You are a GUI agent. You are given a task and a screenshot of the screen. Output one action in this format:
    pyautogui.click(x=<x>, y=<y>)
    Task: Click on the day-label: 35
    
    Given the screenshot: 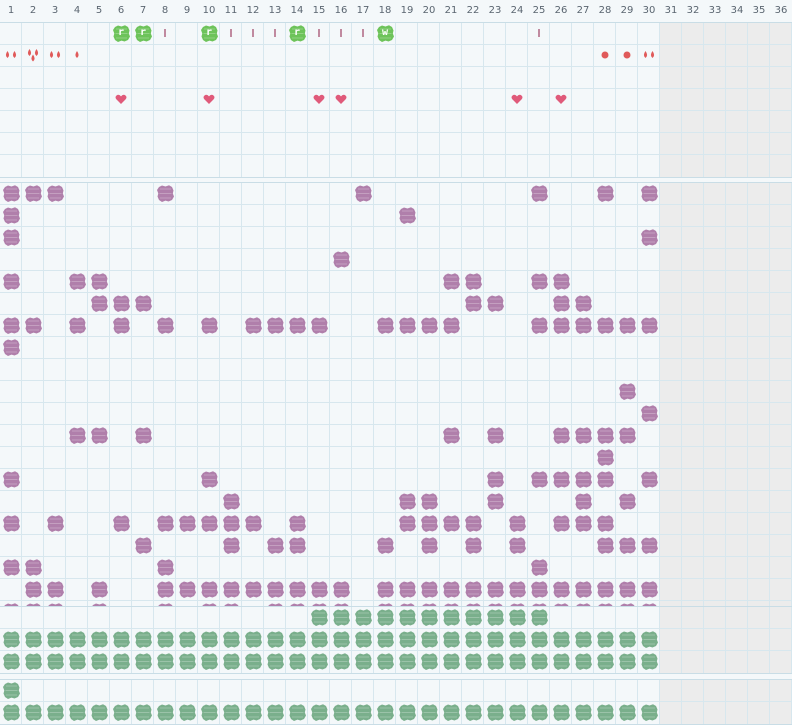 What is the action you would take?
    pyautogui.click(x=759, y=10)
    